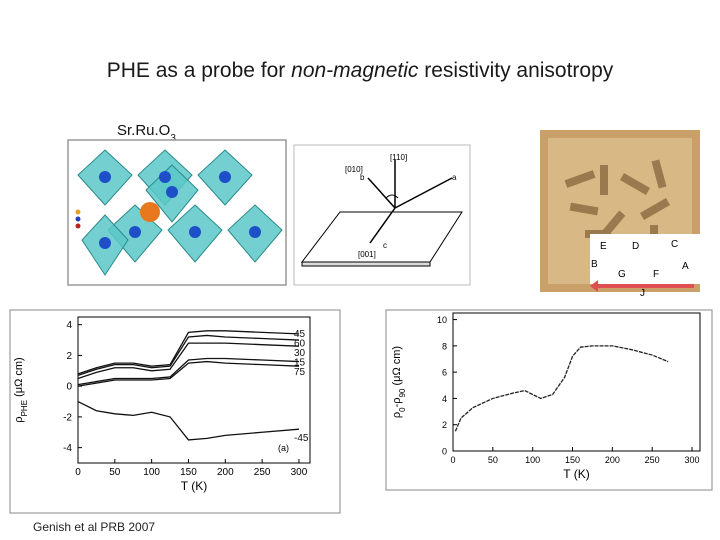 The height and width of the screenshot is (540, 720). What do you see at coordinates (515, 70) in the screenshot?
I see `title-part: resistivity anisotropy` at bounding box center [515, 70].